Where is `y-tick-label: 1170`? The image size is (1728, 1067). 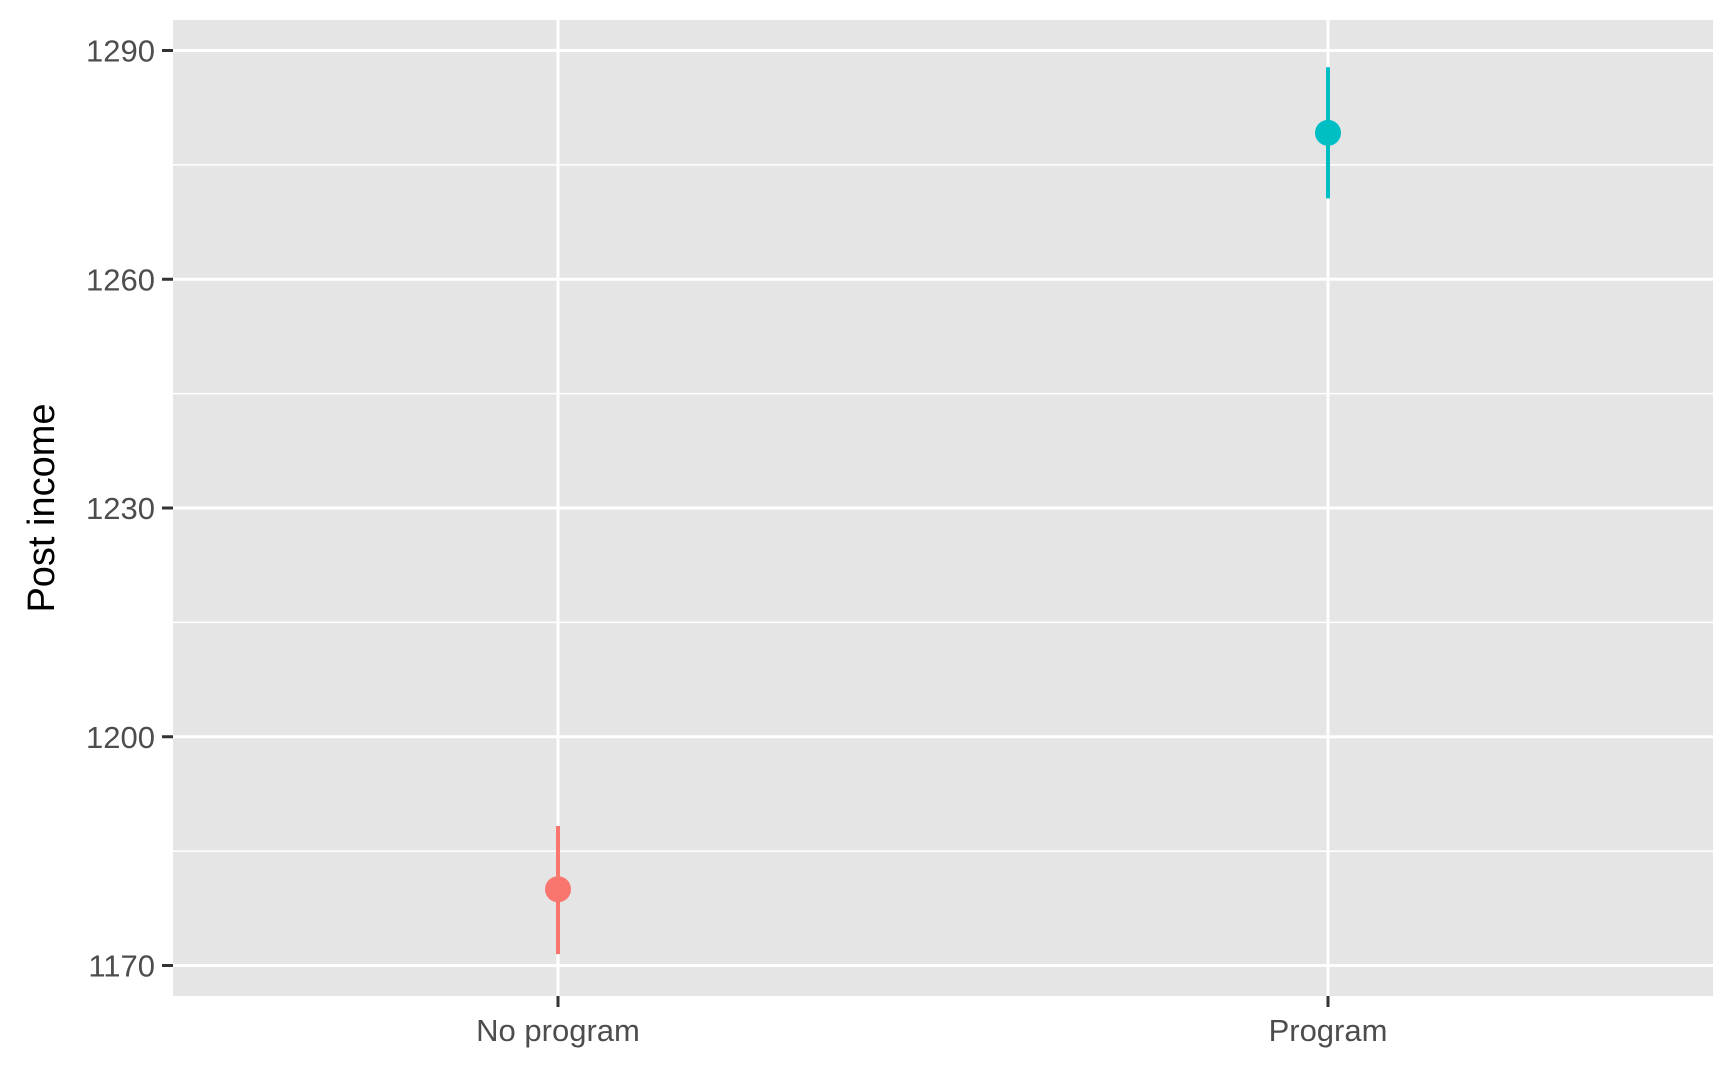 y-tick-label: 1170 is located at coordinates (121, 966).